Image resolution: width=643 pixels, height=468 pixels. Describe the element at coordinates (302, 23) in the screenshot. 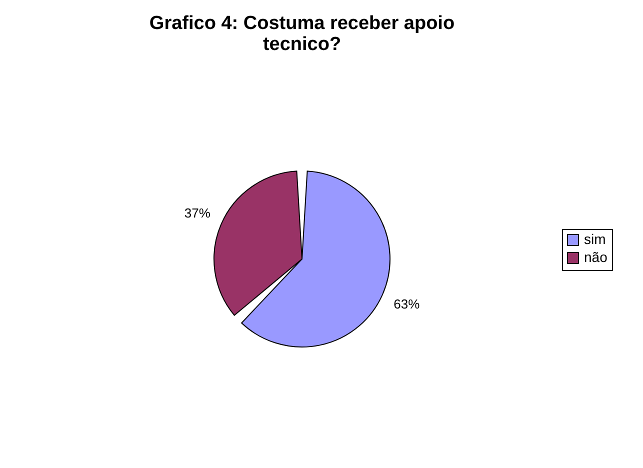

I see `text: Grafico 4: Costuma receber apoio` at that location.